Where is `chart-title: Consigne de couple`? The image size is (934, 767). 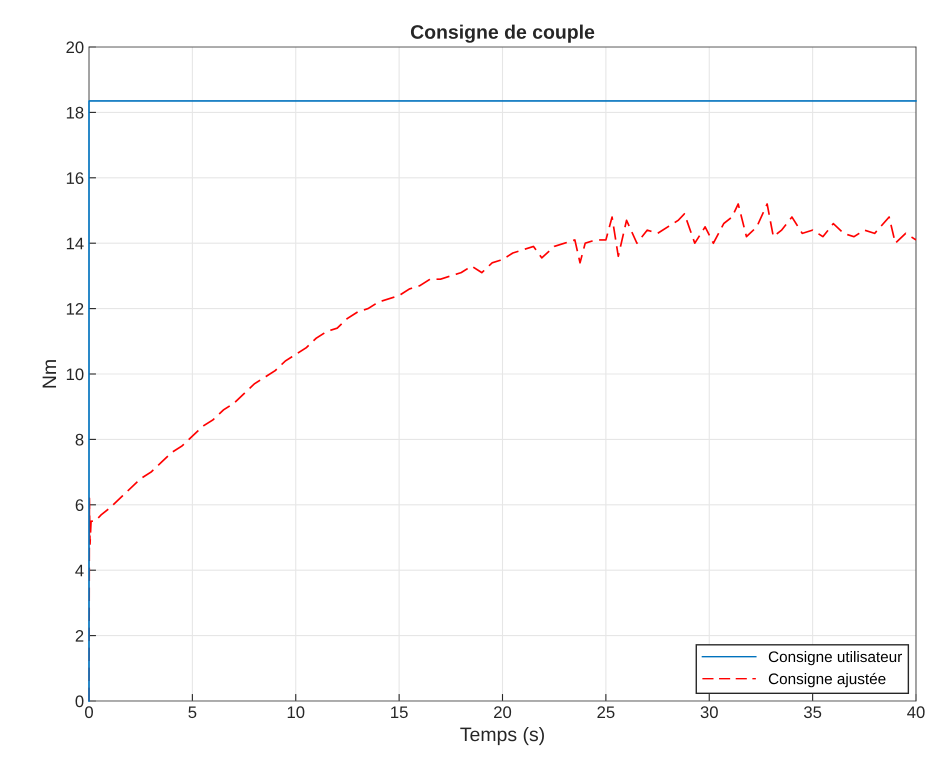 chart-title: Consigne de couple is located at coordinates (502, 33).